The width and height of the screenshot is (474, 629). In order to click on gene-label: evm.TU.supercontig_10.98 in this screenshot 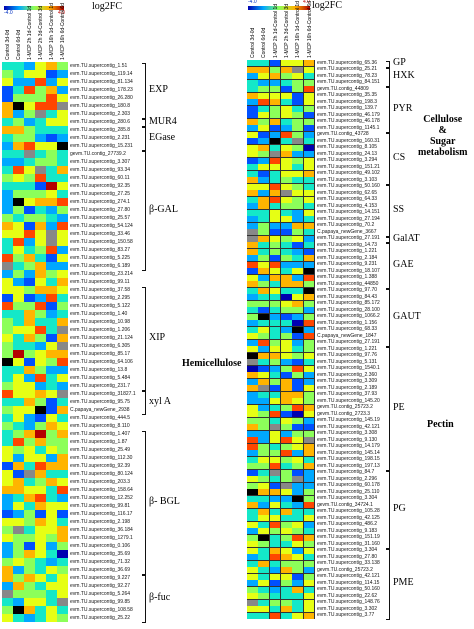, I will do `click(100, 321)`.